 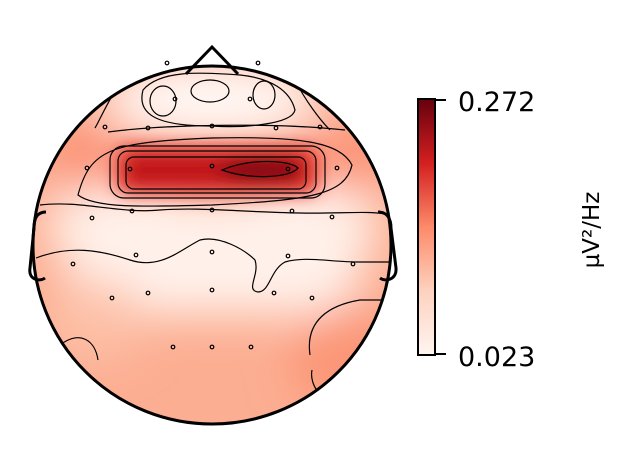 What do you see at coordinates (387, 246) in the screenshot?
I see `right-ear` at bounding box center [387, 246].